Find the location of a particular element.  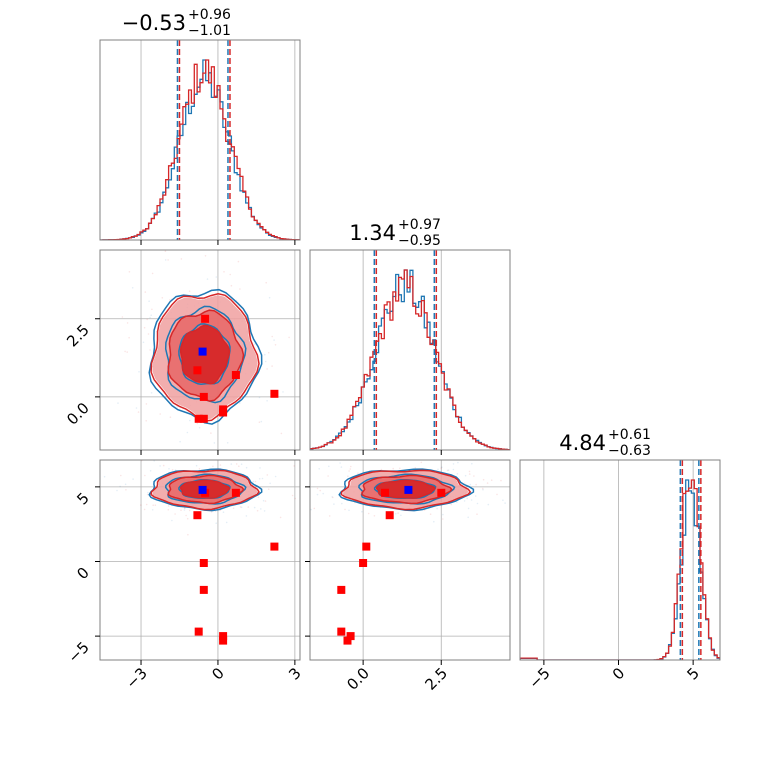

panel-title-median-0: −0.53 is located at coordinates (154, 23).